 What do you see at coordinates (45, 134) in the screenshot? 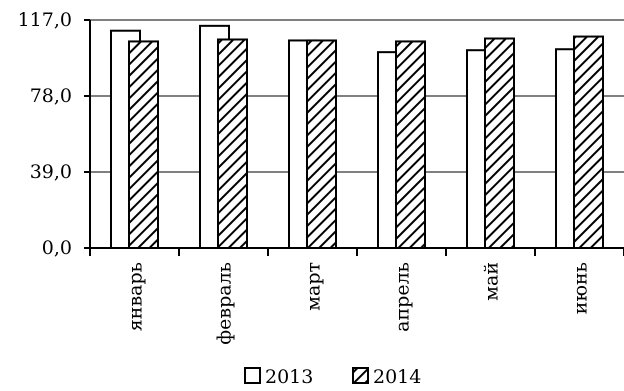
I see `y-tick-labels: 0,0 39,0 78,0 117,0` at bounding box center [45, 134].